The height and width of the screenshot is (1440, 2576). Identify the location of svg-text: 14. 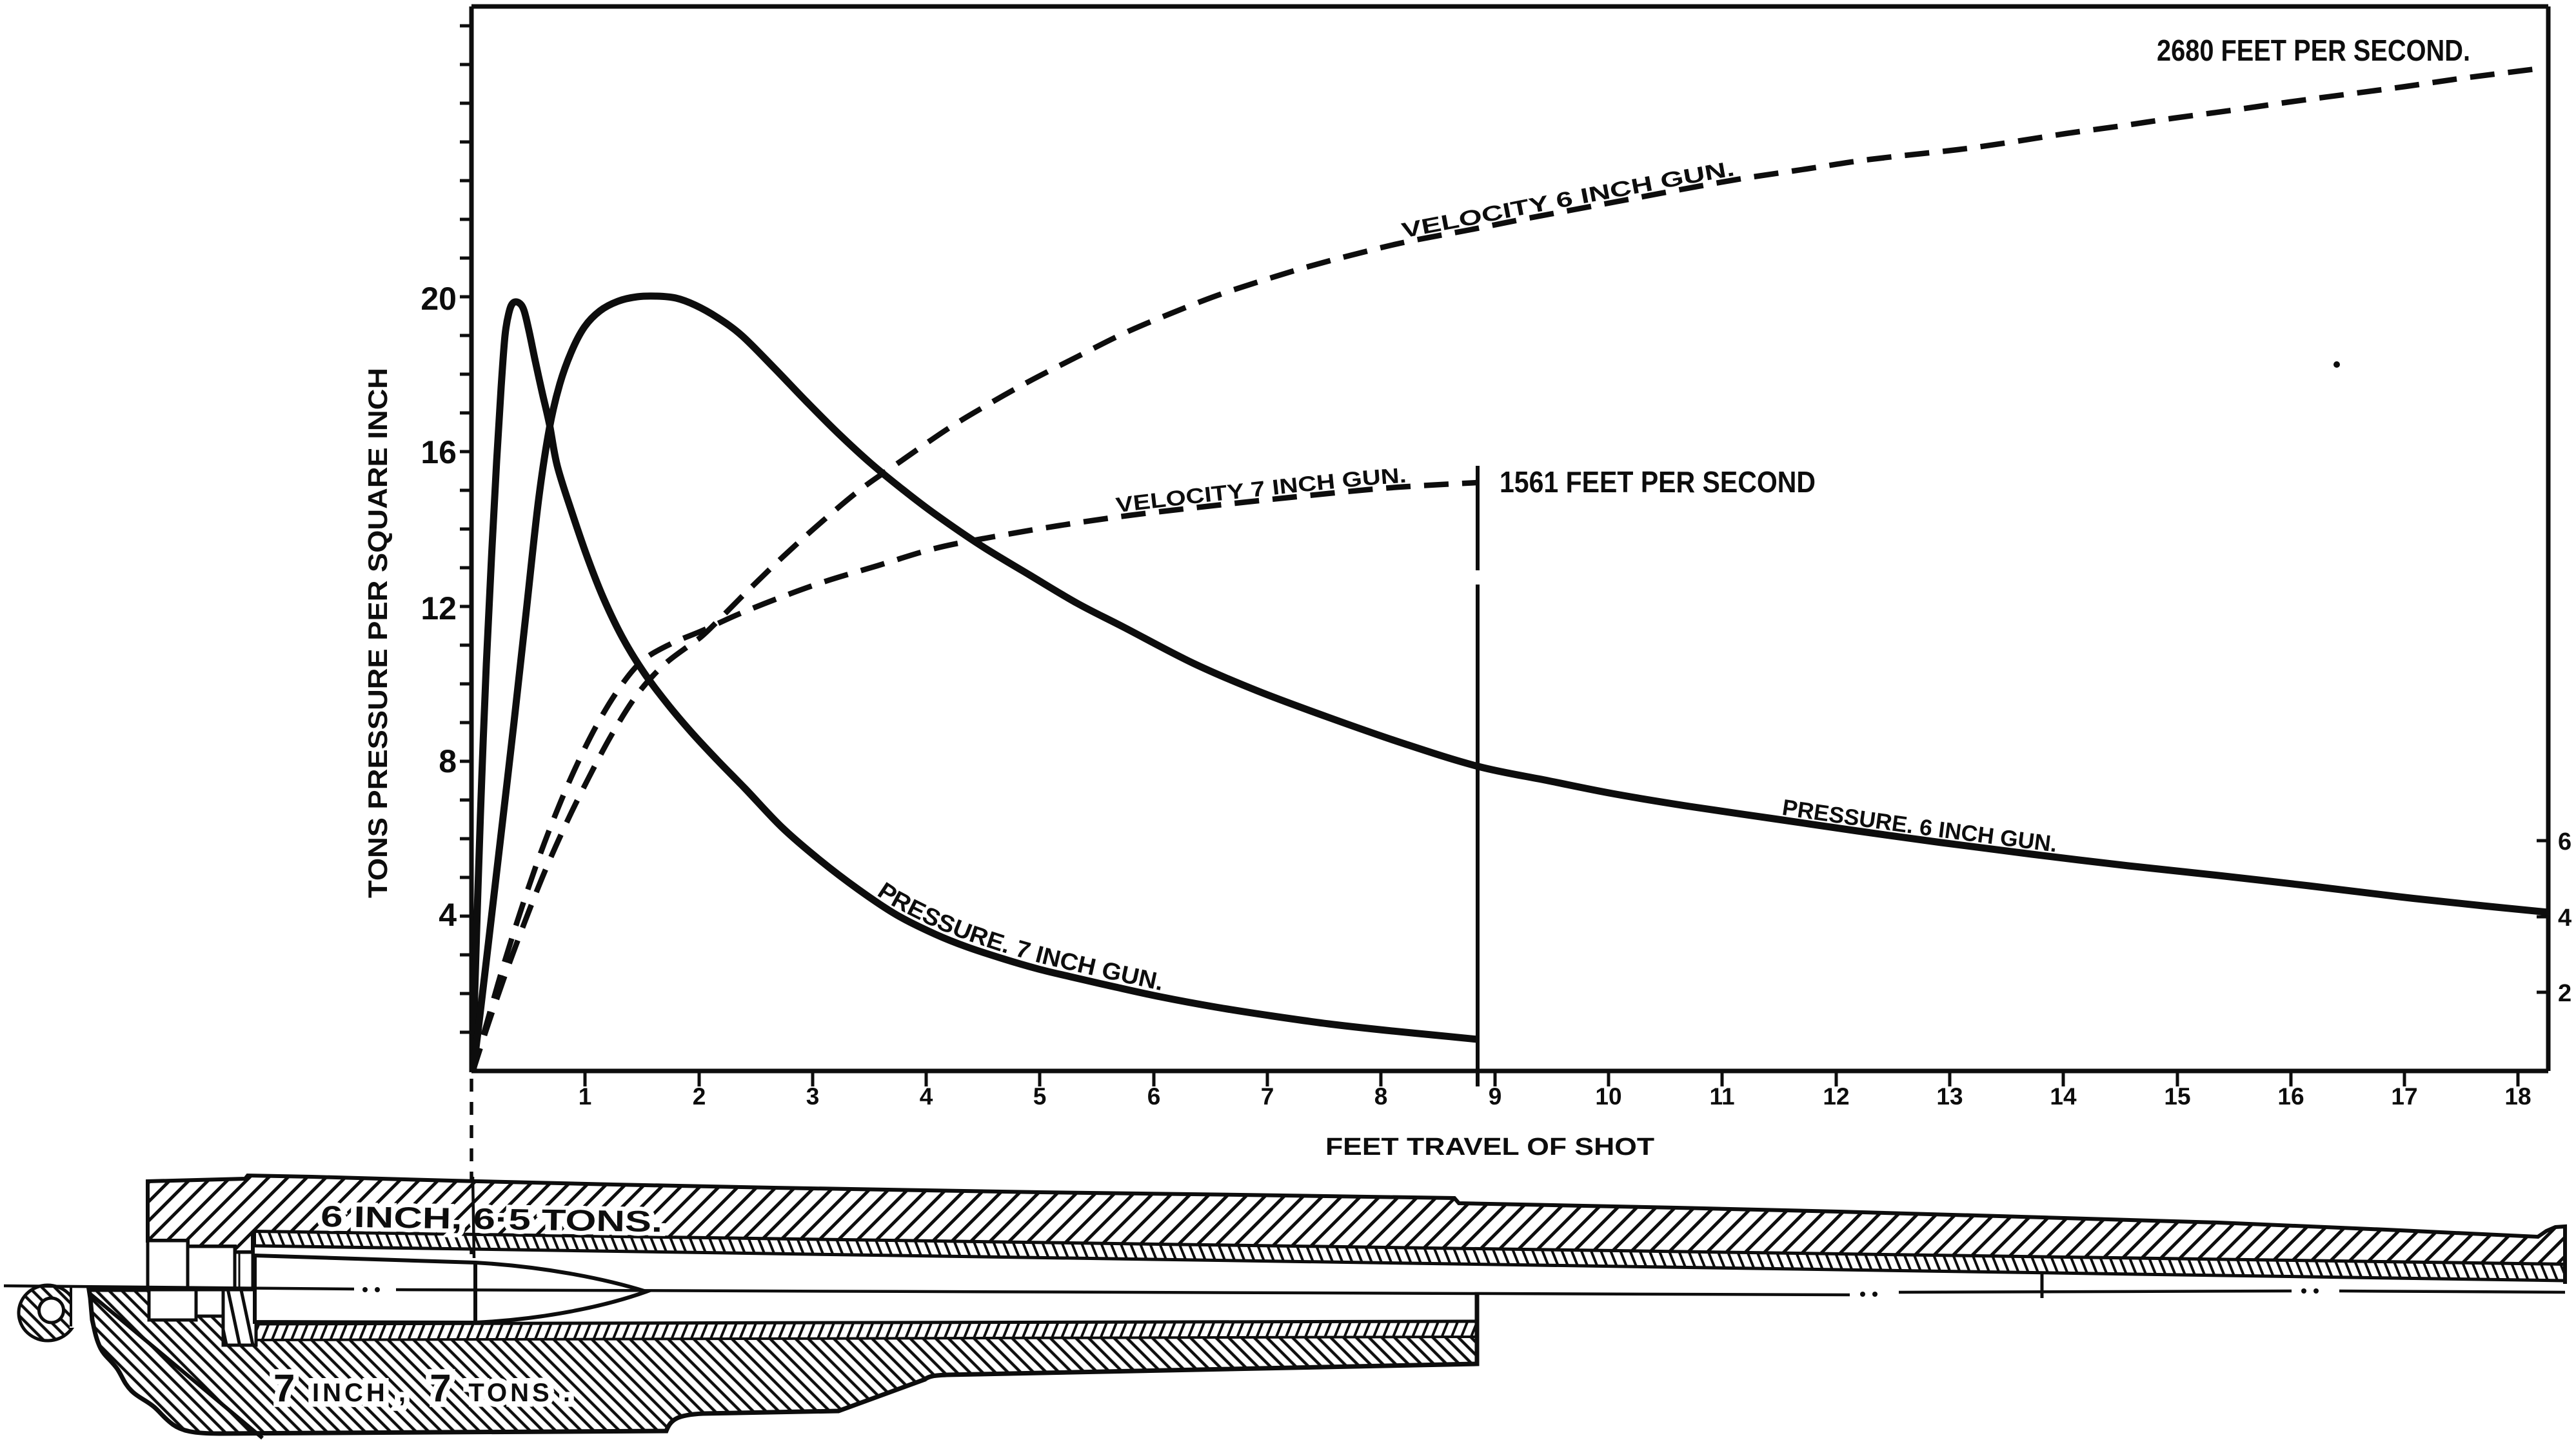
(2063, 1096).